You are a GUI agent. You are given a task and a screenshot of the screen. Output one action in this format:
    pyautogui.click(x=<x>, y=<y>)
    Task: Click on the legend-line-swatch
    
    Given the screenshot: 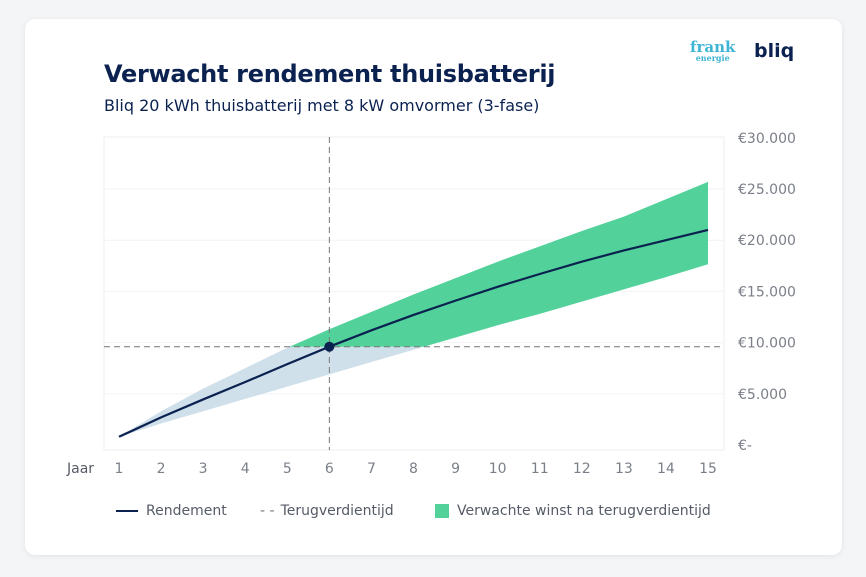 What is the action you would take?
    pyautogui.click(x=127, y=511)
    